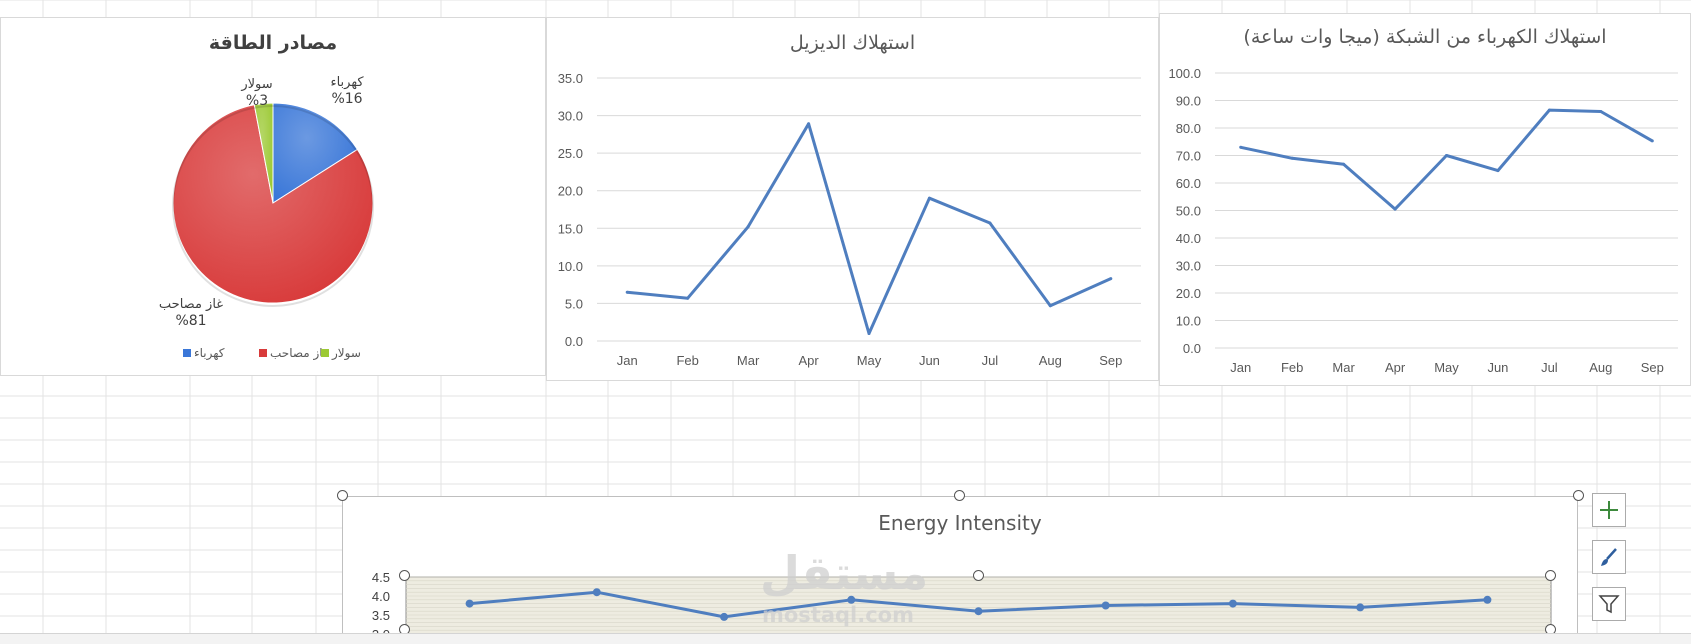 The height and width of the screenshot is (644, 1691). I want to click on chart-styles-button, so click(1609, 557).